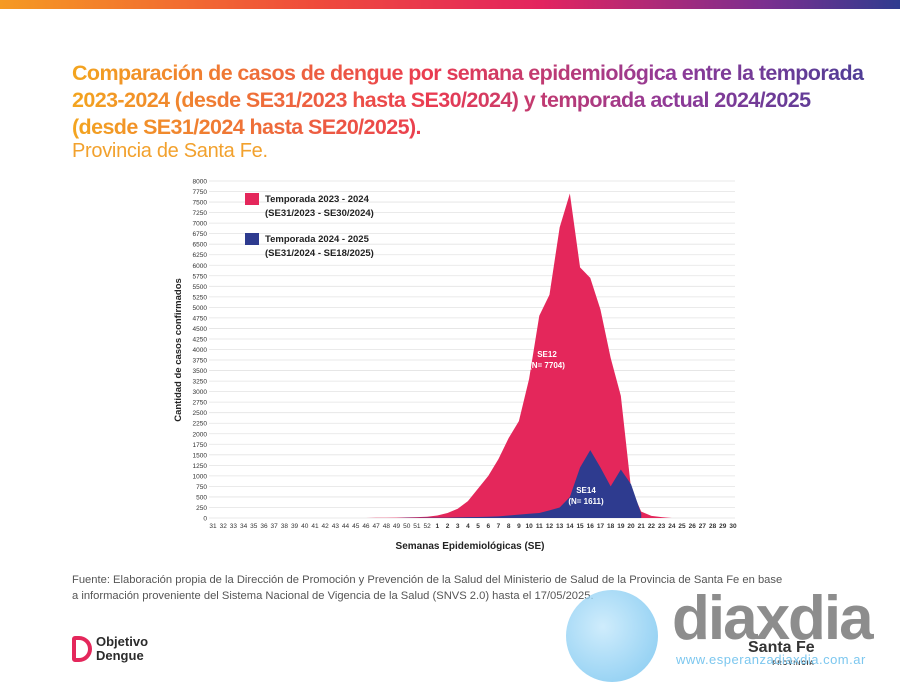 This screenshot has height=688, width=900. Describe the element at coordinates (397, 526) in the screenshot. I see `x-tick-label: 49` at that location.